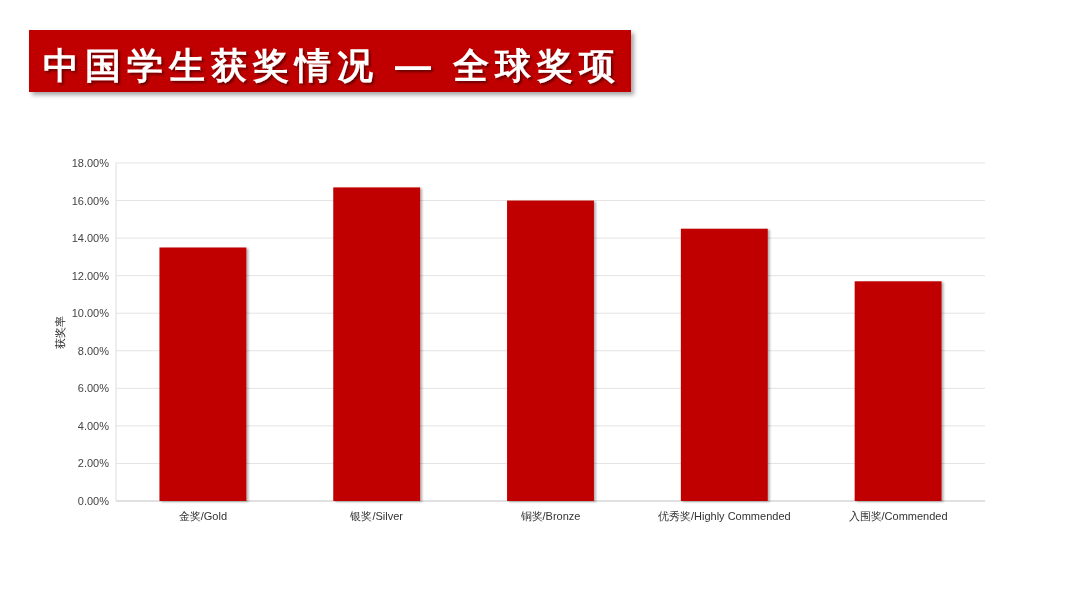 The height and width of the screenshot is (599, 1080). What do you see at coordinates (90, 238) in the screenshot?
I see `y-tick-label: 14.00%` at bounding box center [90, 238].